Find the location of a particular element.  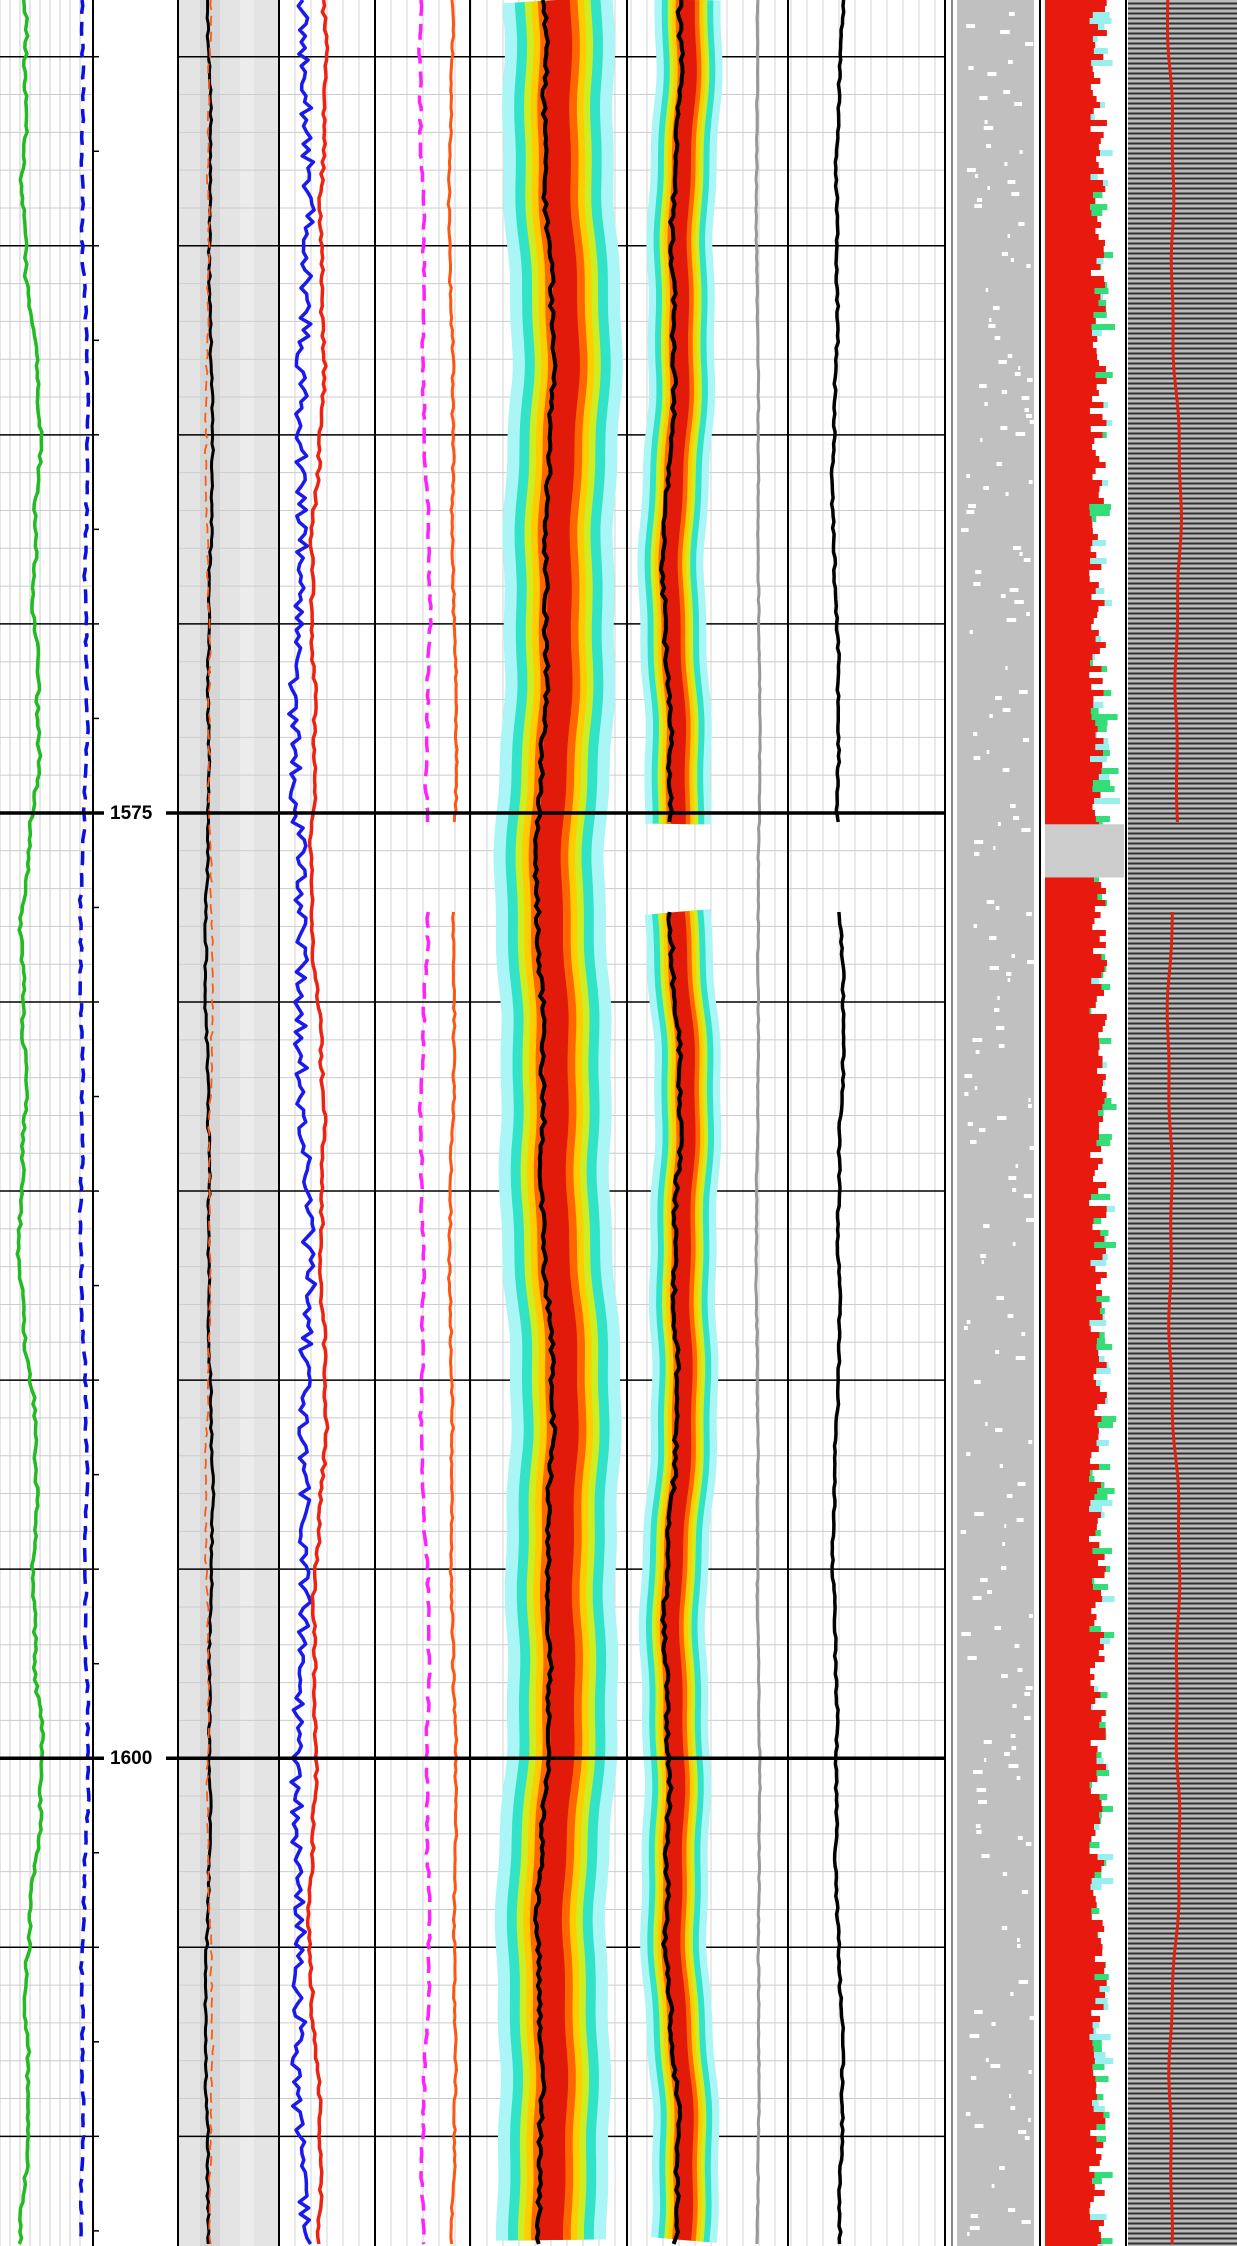

orange-dashed-curve is located at coordinates (209, 1122).